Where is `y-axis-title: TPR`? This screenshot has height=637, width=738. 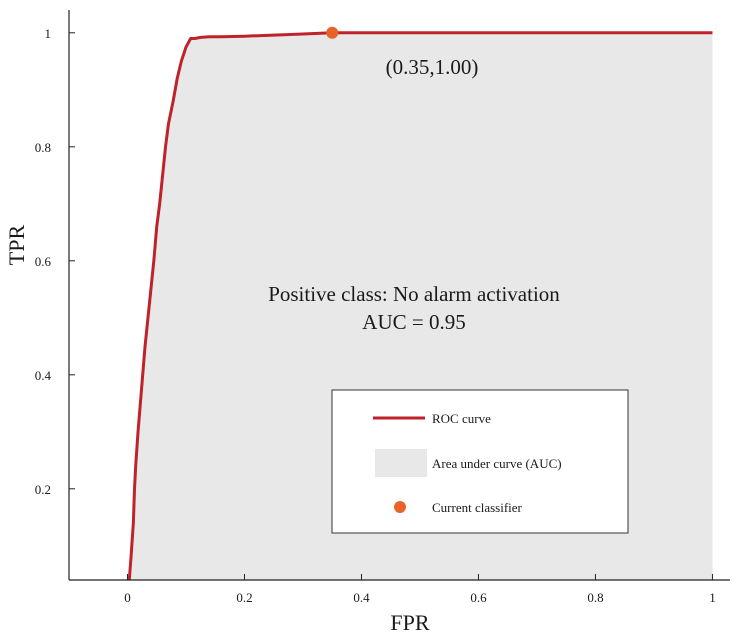 y-axis-title: TPR is located at coordinates (16, 245).